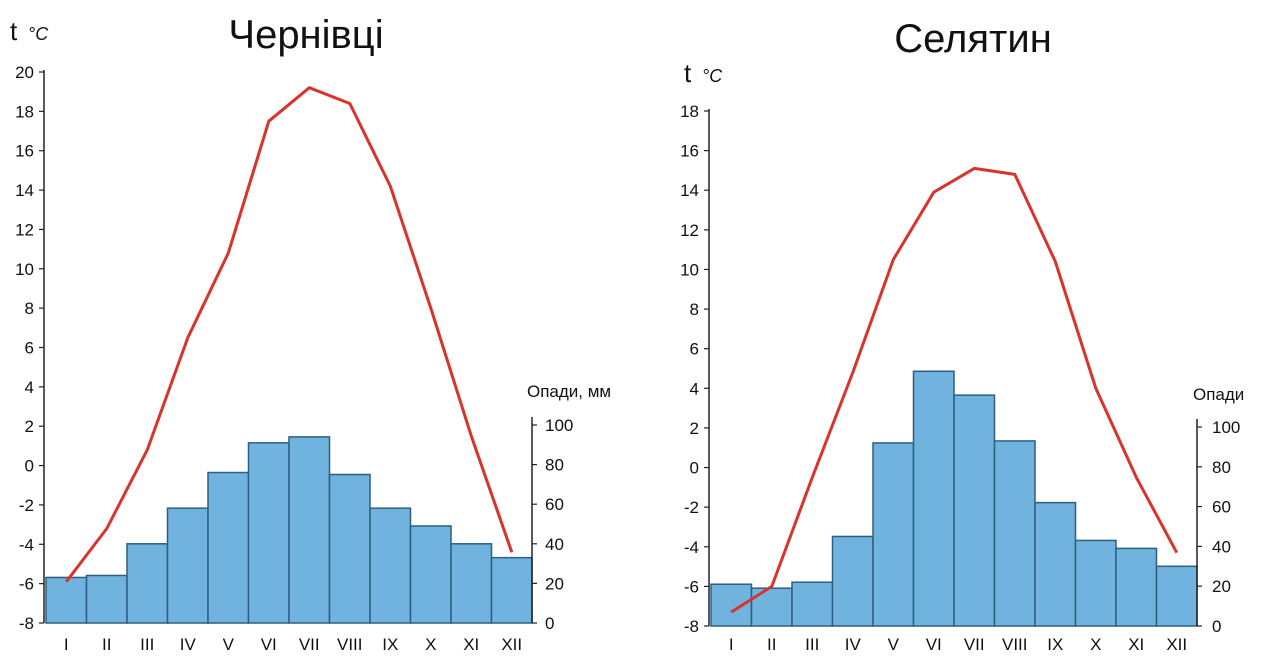 This screenshot has width=1275, height=658. What do you see at coordinates (1218, 394) in the screenshot?
I see `precip-axis-label: Опади` at bounding box center [1218, 394].